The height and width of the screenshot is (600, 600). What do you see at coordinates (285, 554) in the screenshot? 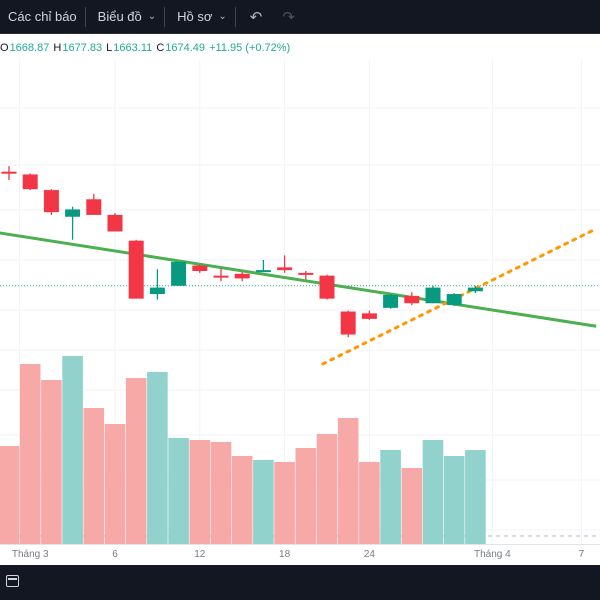
I see `x-tick-label: 18` at bounding box center [285, 554].